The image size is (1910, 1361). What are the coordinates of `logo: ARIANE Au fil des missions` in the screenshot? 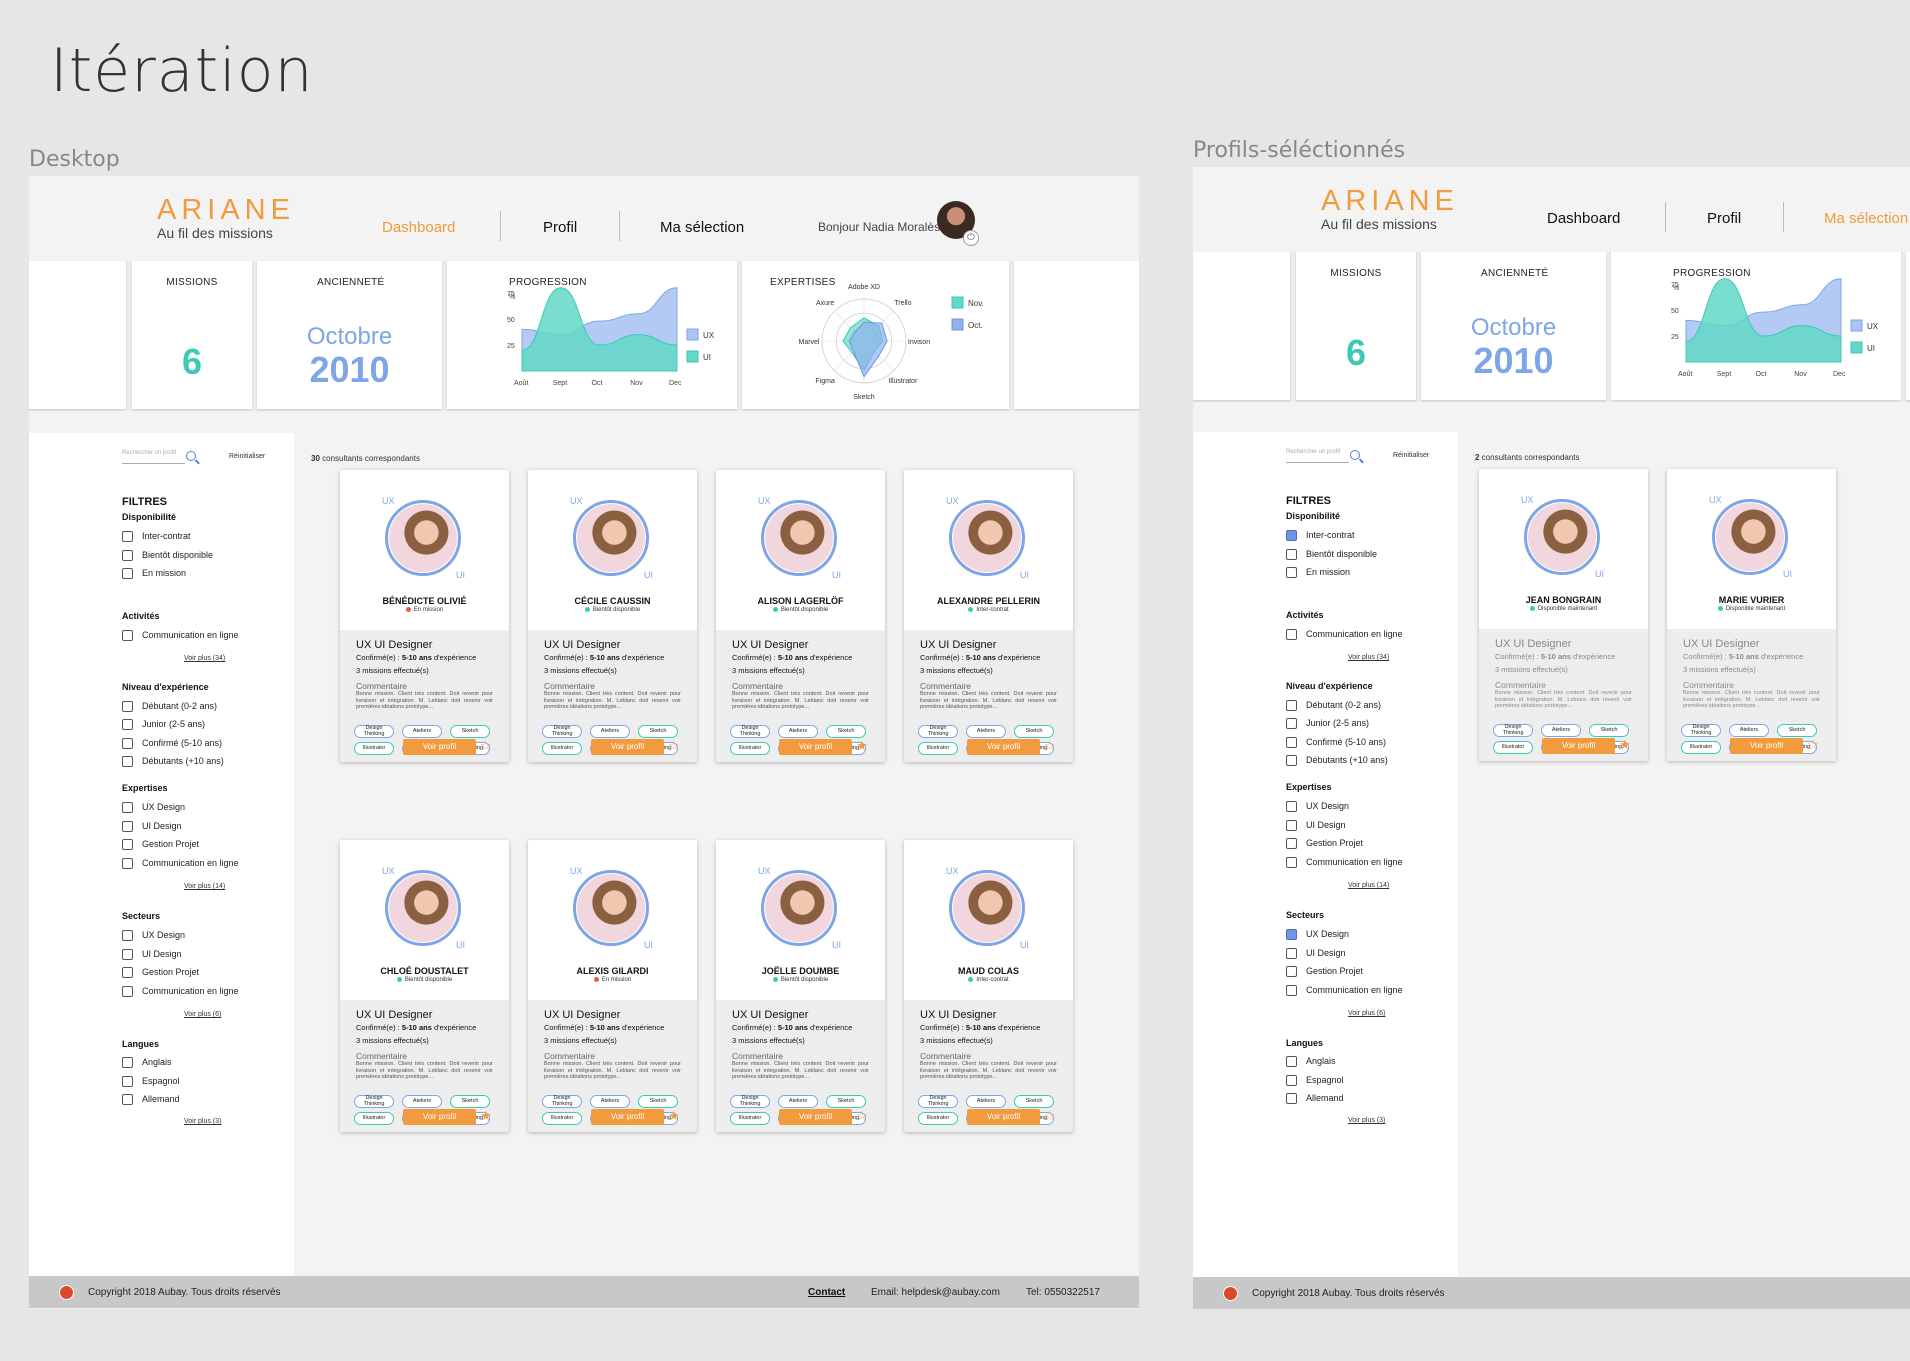 It's located at (1390, 208).